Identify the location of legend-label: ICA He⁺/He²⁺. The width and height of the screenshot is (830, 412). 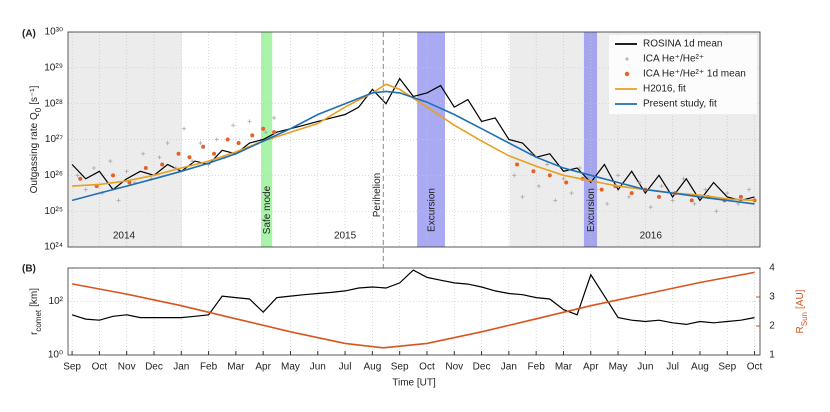
(673, 59).